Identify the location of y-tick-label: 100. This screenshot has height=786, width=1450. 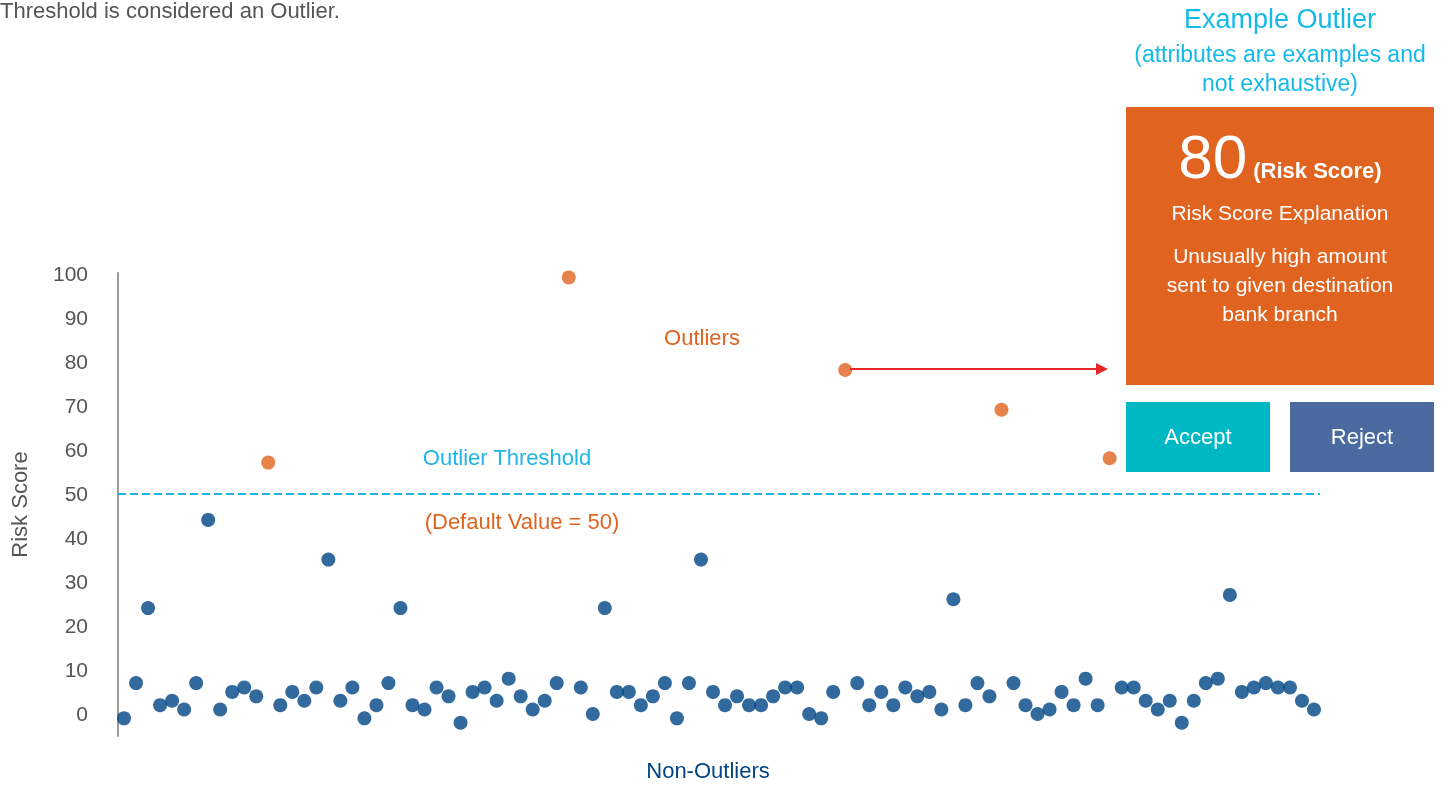
(70, 273).